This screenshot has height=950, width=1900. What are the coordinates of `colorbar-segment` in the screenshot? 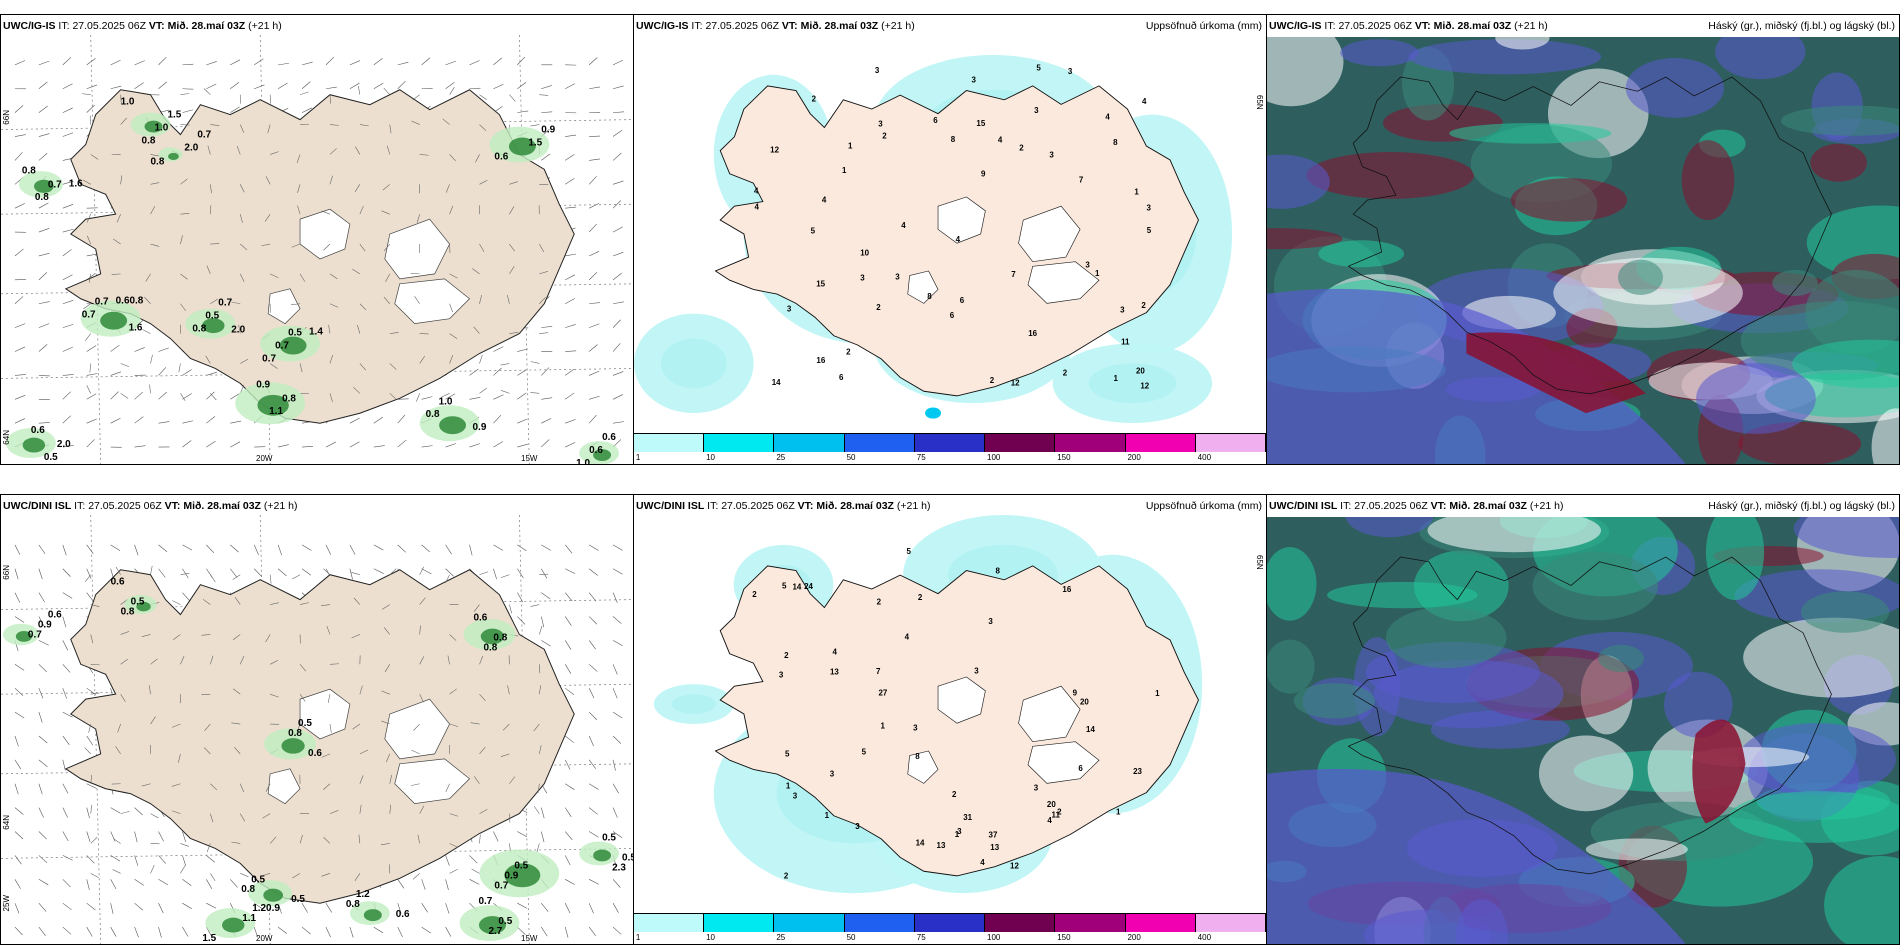 It's located at (1020, 923).